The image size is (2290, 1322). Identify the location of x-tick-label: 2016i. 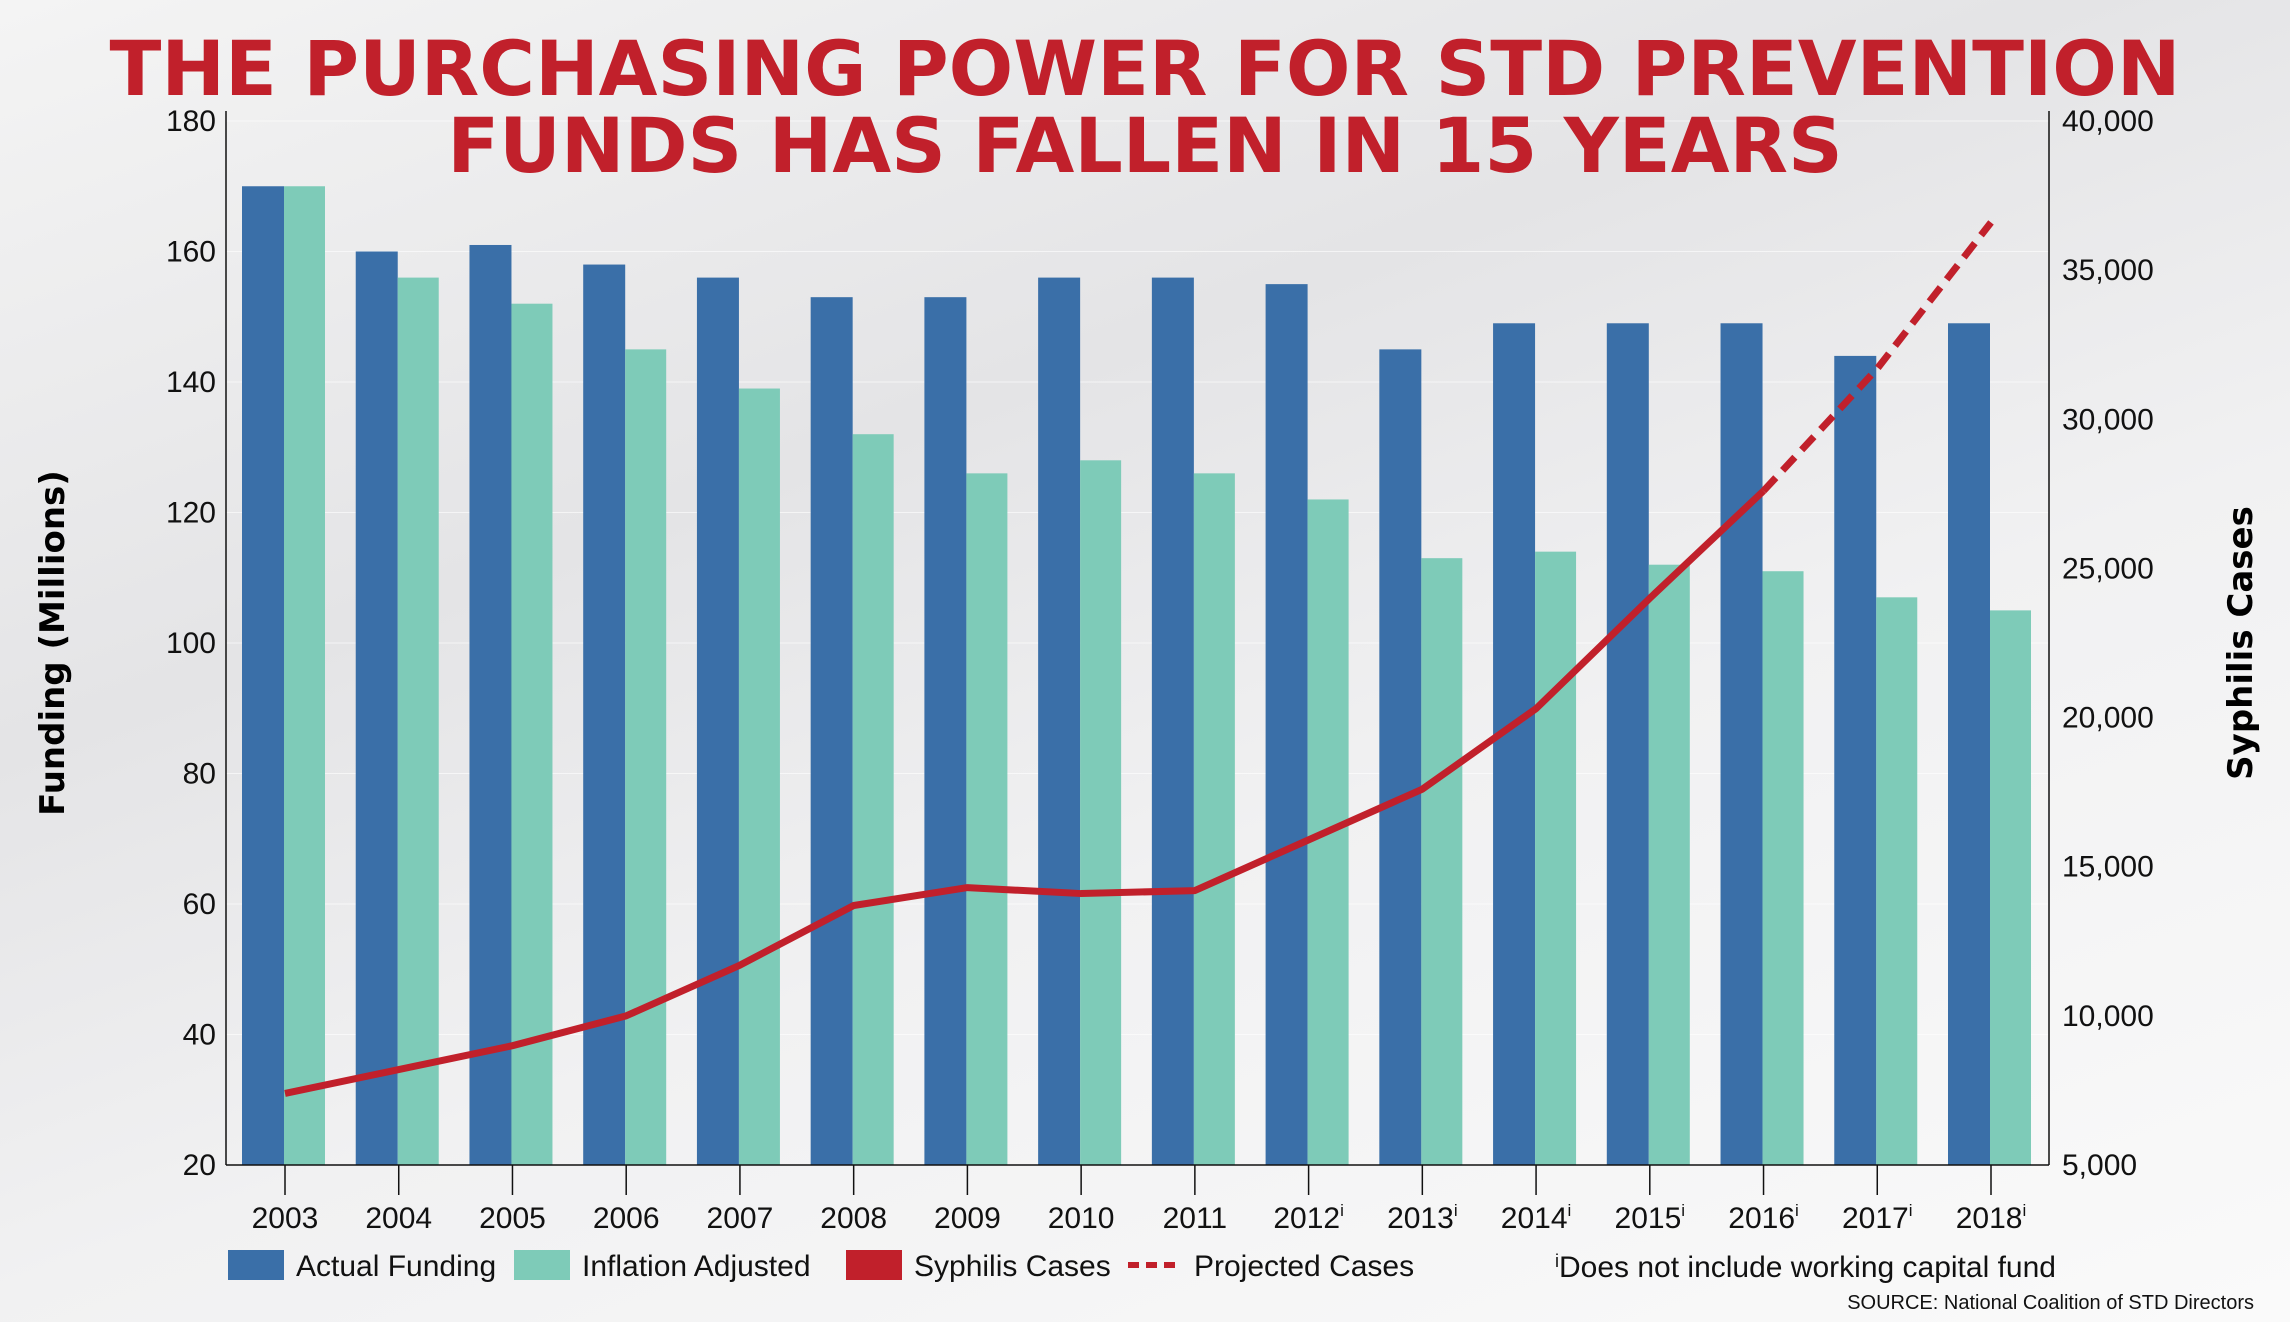
(1763, 1218).